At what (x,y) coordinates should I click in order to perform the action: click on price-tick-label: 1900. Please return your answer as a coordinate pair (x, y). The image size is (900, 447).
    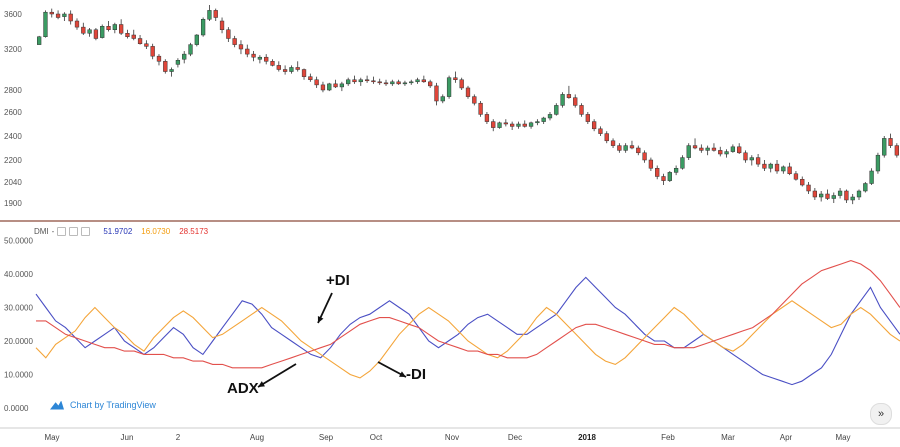
    Looking at the image, I should click on (13, 203).